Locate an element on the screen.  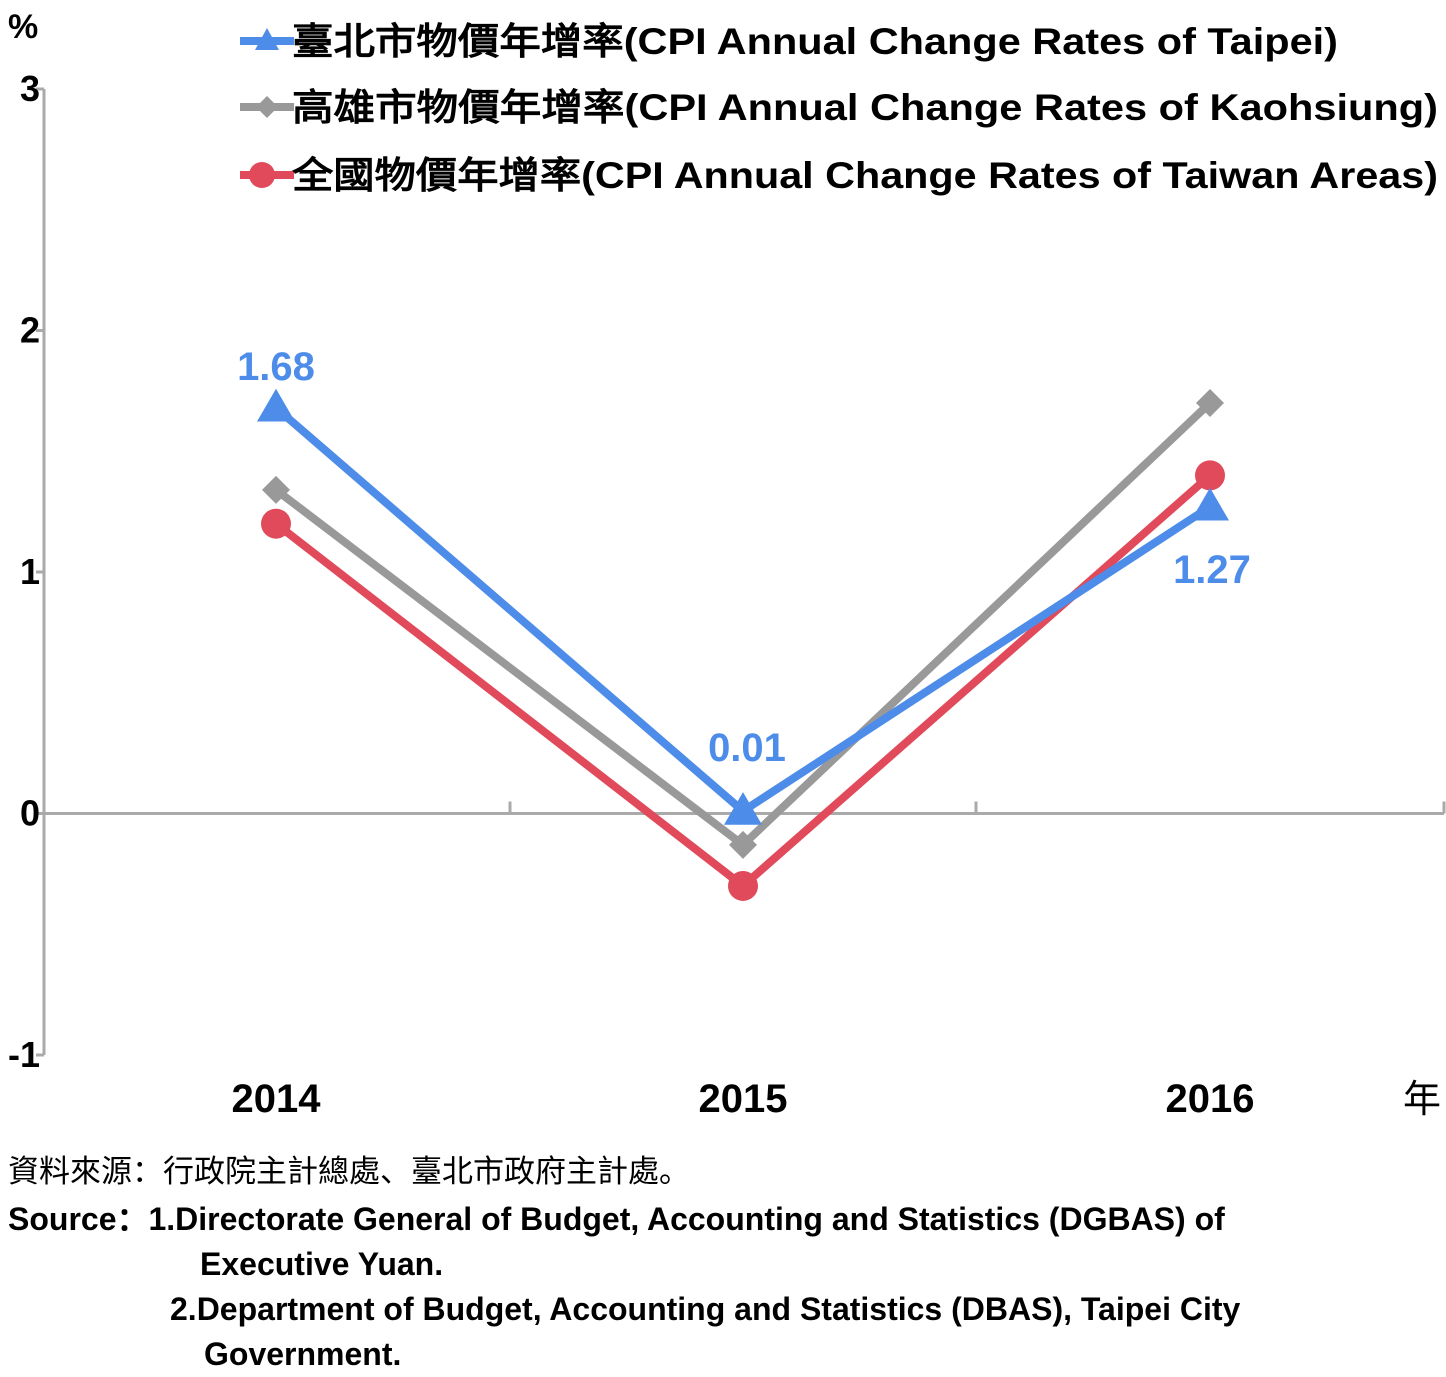
source-chinese: 資料來源：行政院主計總處、臺北市政府主計處。 is located at coordinates (349, 1172).